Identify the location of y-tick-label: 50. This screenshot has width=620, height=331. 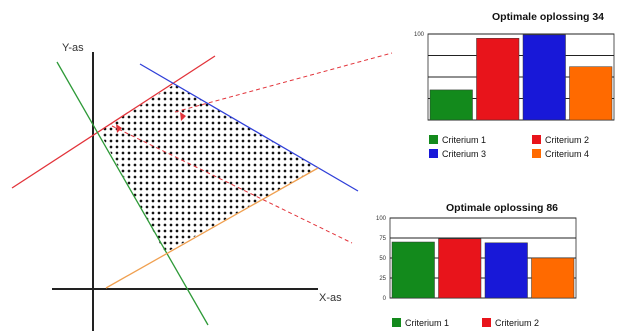
(382, 259).